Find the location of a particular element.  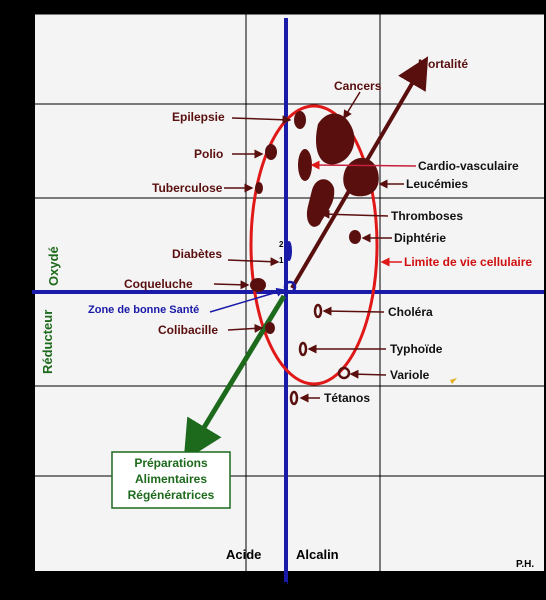

zone-sante-label: Zone de bonne Santé is located at coordinates (143, 310).